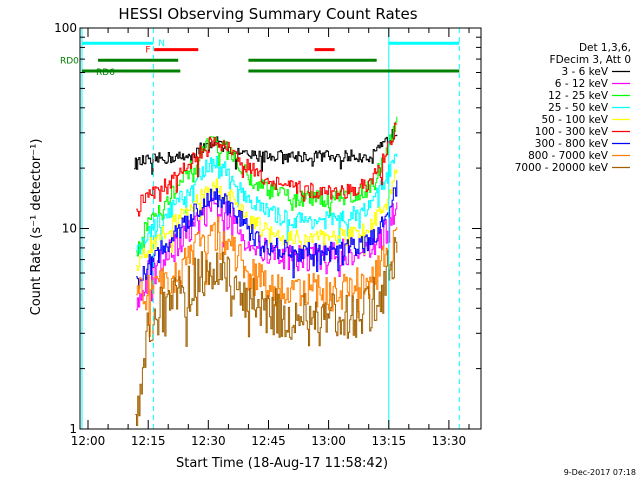  I want to click on legend-label-7: 800 - 7000 keV, so click(568, 156).